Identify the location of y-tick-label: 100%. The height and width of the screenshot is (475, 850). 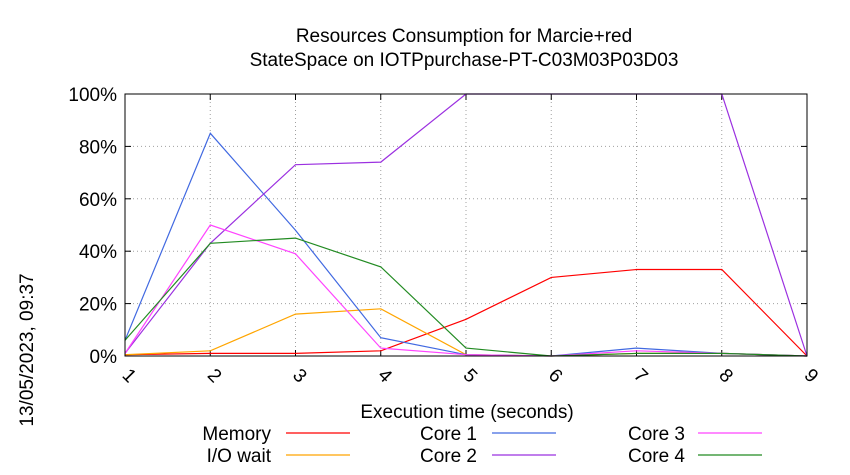
(92, 95).